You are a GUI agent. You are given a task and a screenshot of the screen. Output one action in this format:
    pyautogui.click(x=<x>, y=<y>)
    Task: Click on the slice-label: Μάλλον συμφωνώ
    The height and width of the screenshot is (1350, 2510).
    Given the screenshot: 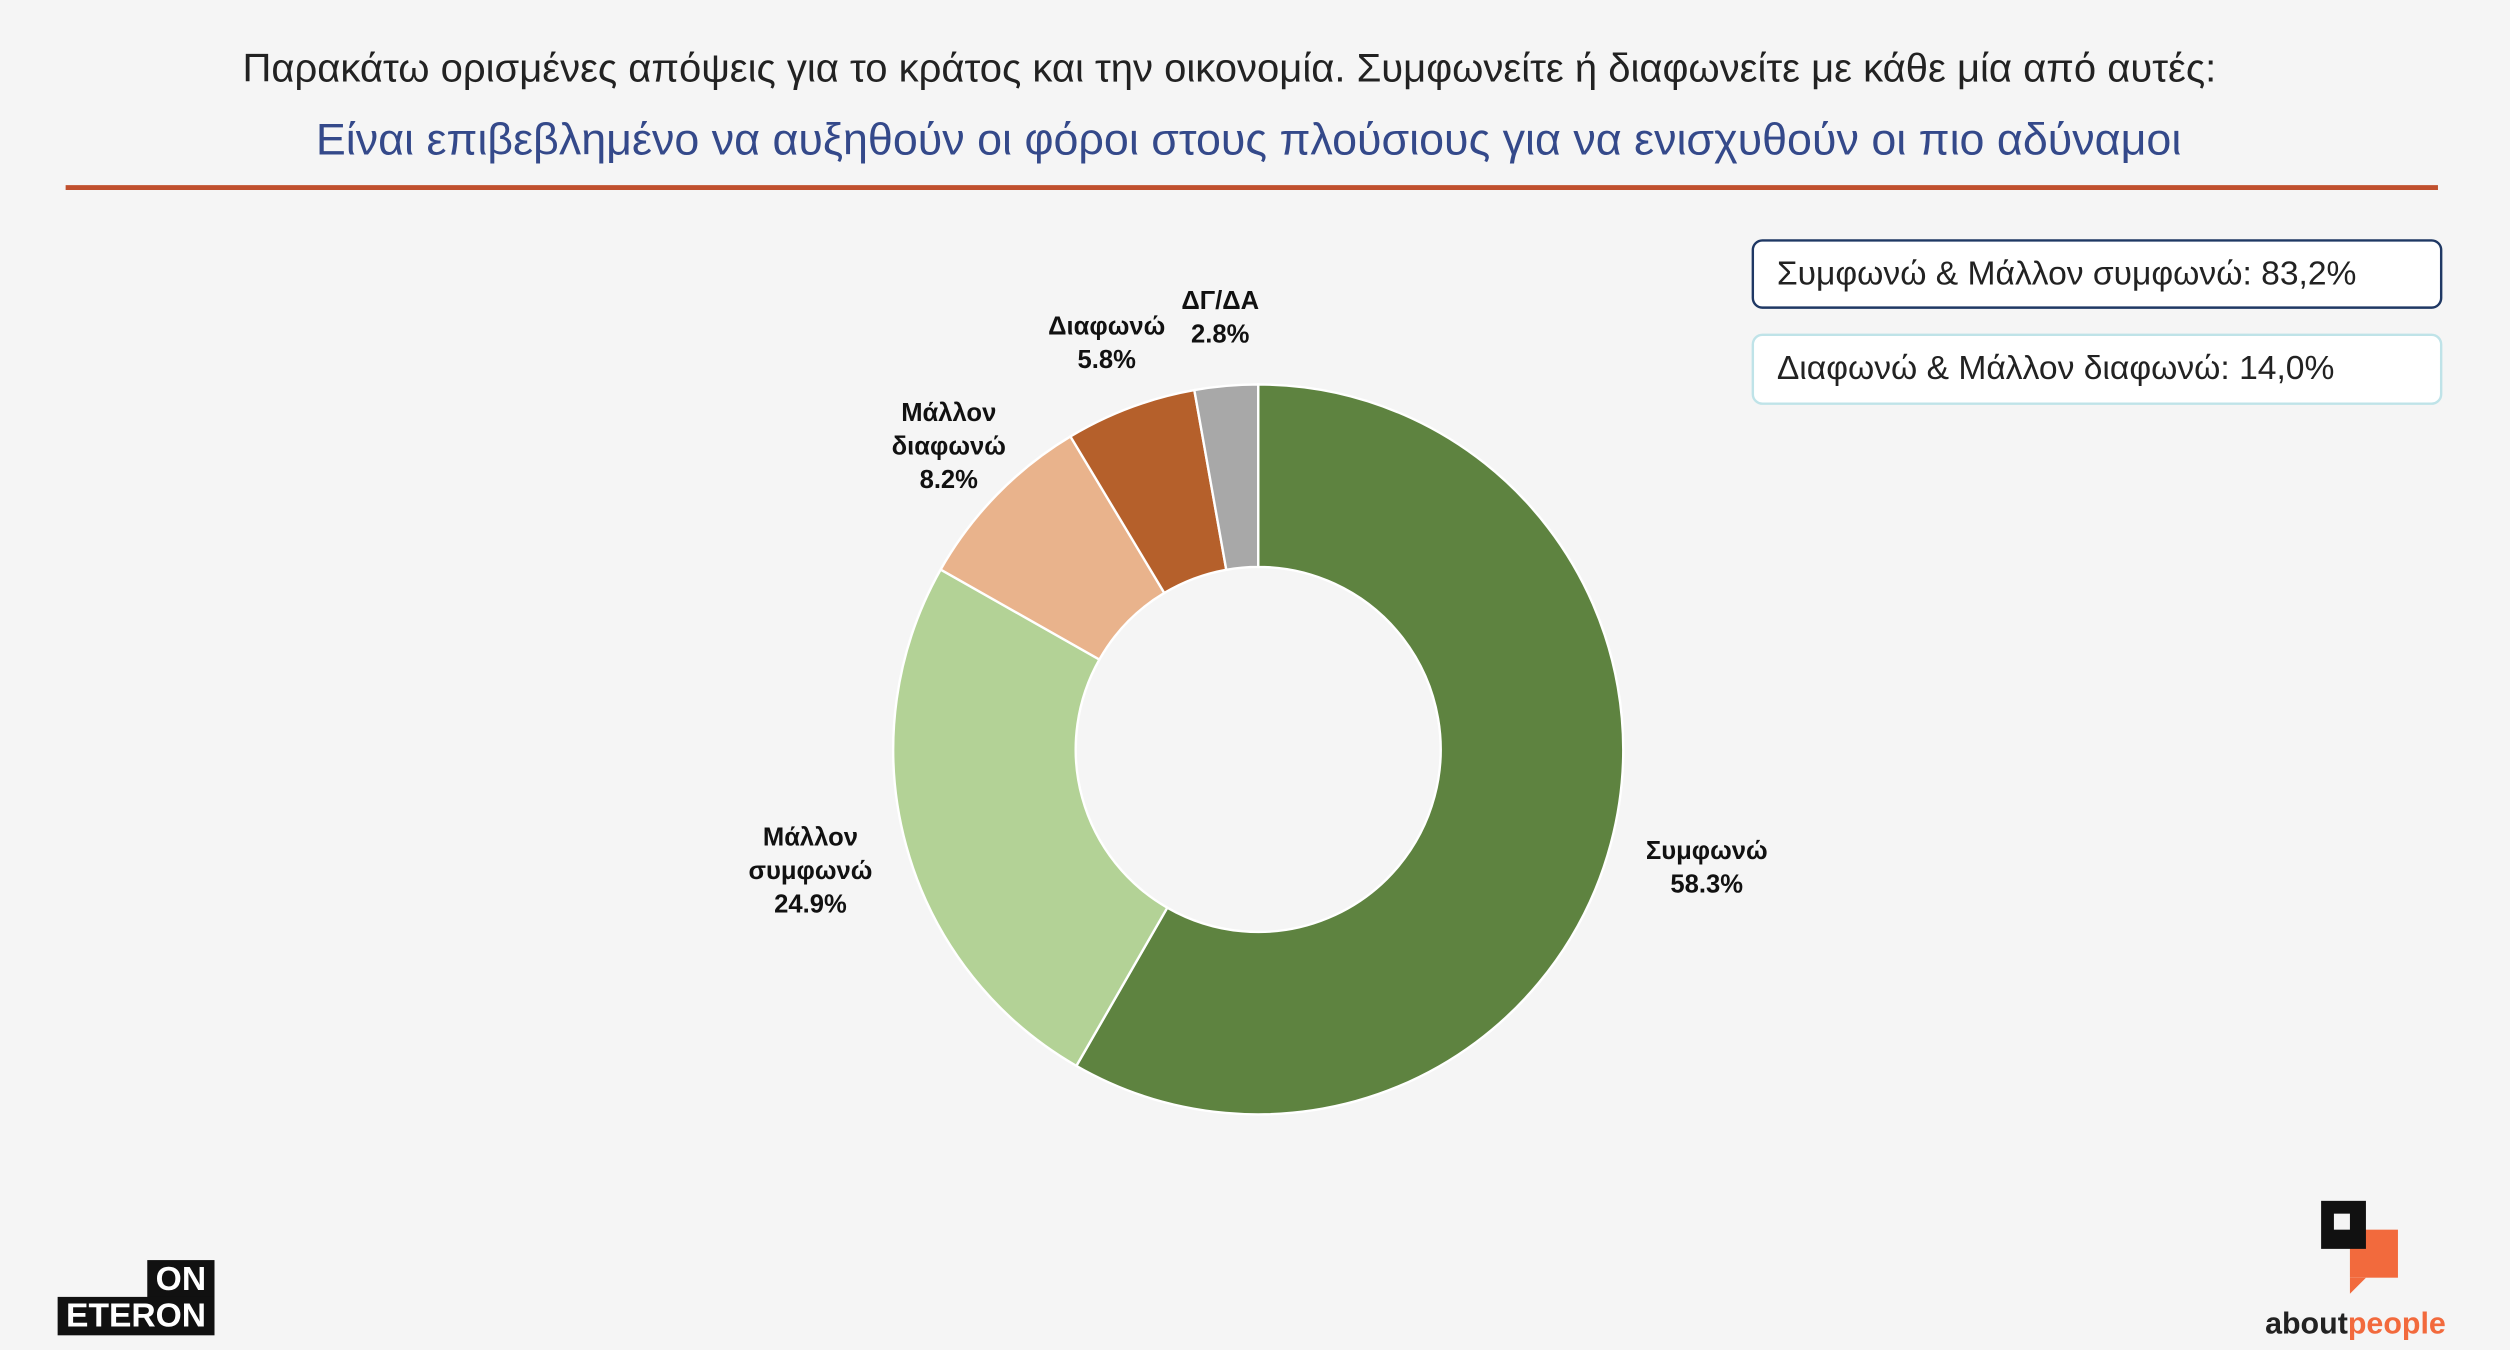 What is the action you would take?
    pyautogui.click(x=810, y=854)
    